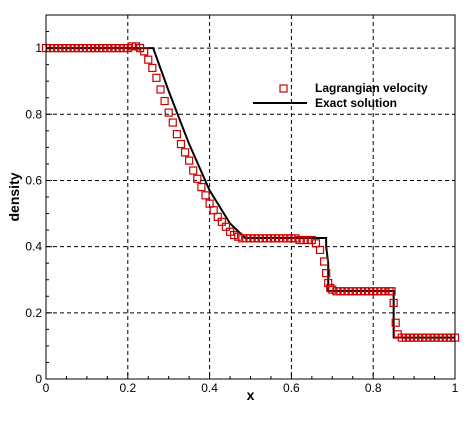 Image resolution: width=473 pixels, height=421 pixels. What do you see at coordinates (33, 313) in the screenshot?
I see `y-tick-label: 0.2` at bounding box center [33, 313].